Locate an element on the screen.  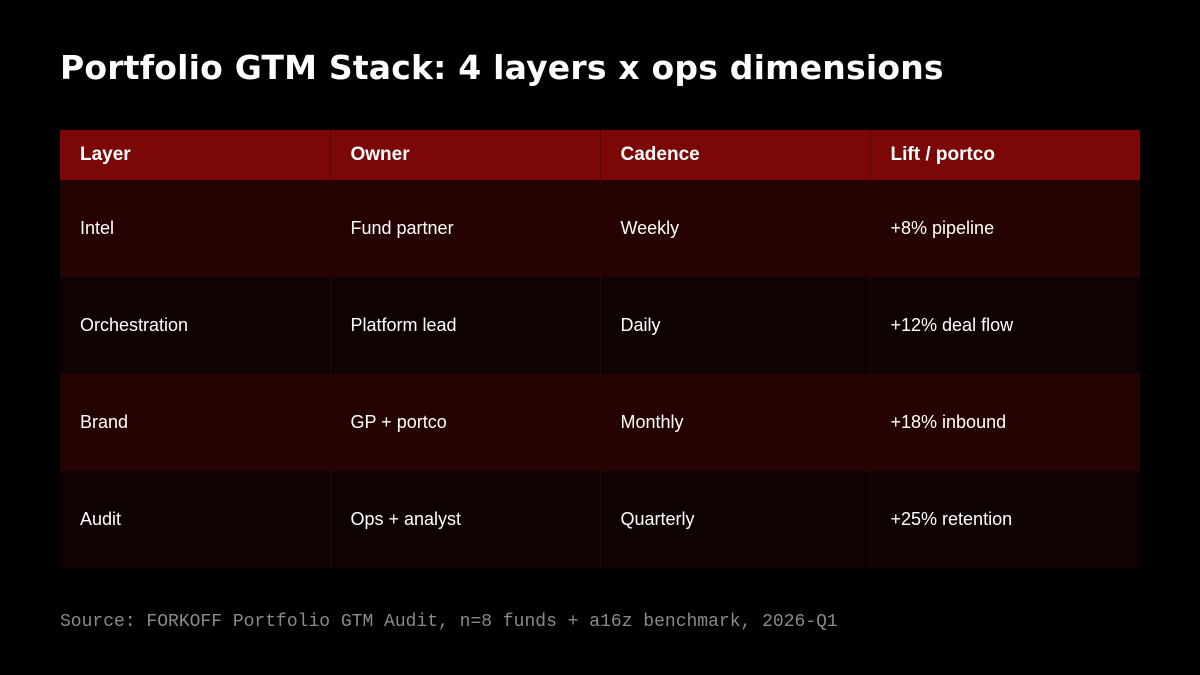
cell-owner: Platform lead is located at coordinates (465, 325).